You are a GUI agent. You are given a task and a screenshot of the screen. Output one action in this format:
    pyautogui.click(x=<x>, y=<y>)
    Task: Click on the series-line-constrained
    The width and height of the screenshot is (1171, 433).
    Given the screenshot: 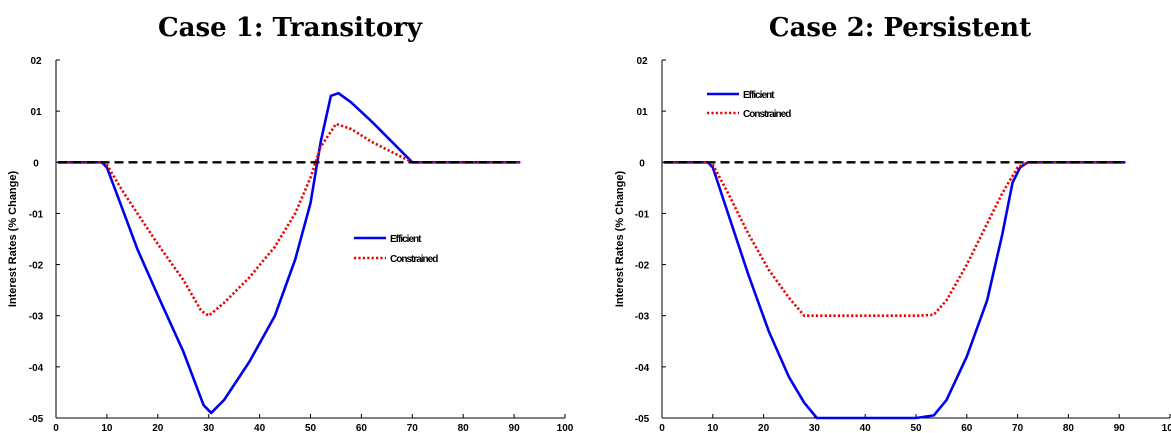 What is the action you would take?
    pyautogui.click(x=894, y=239)
    